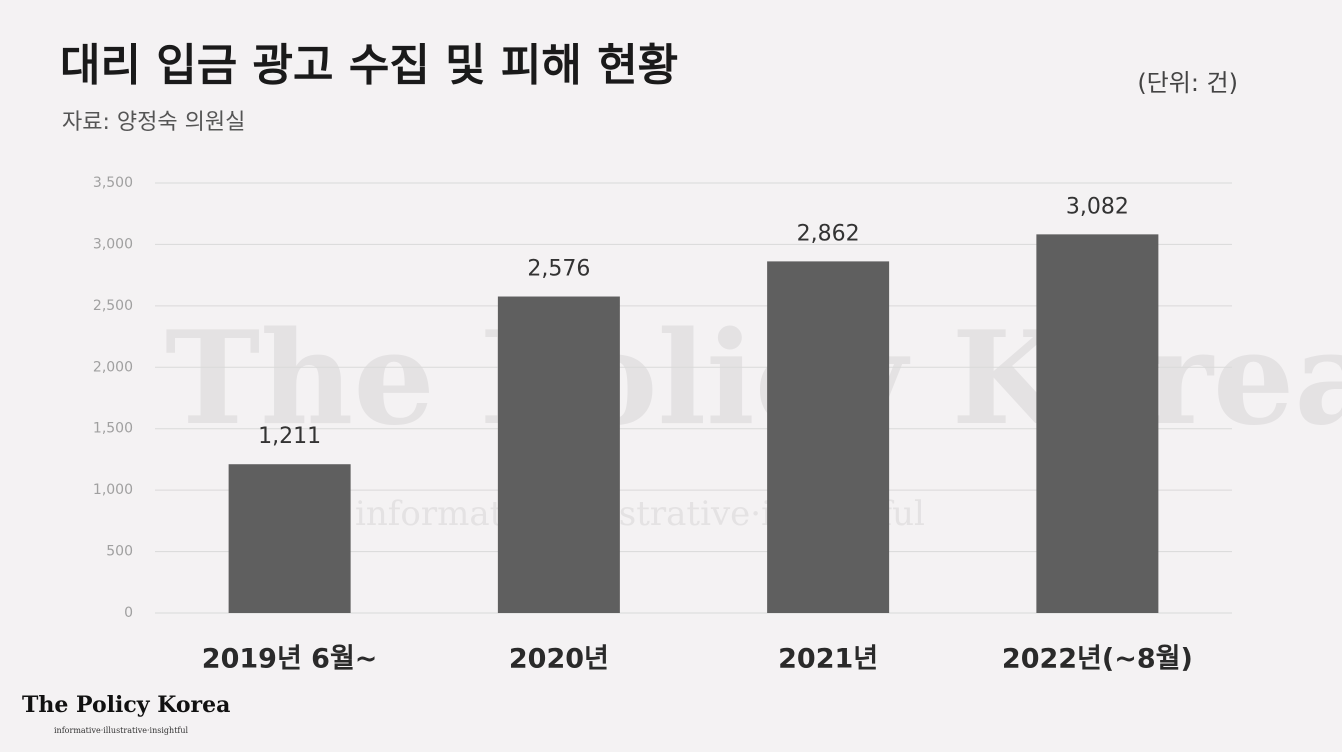  Describe the element at coordinates (121, 730) in the screenshot. I see `logo-tagline: informative·illustrative·insightful` at that location.